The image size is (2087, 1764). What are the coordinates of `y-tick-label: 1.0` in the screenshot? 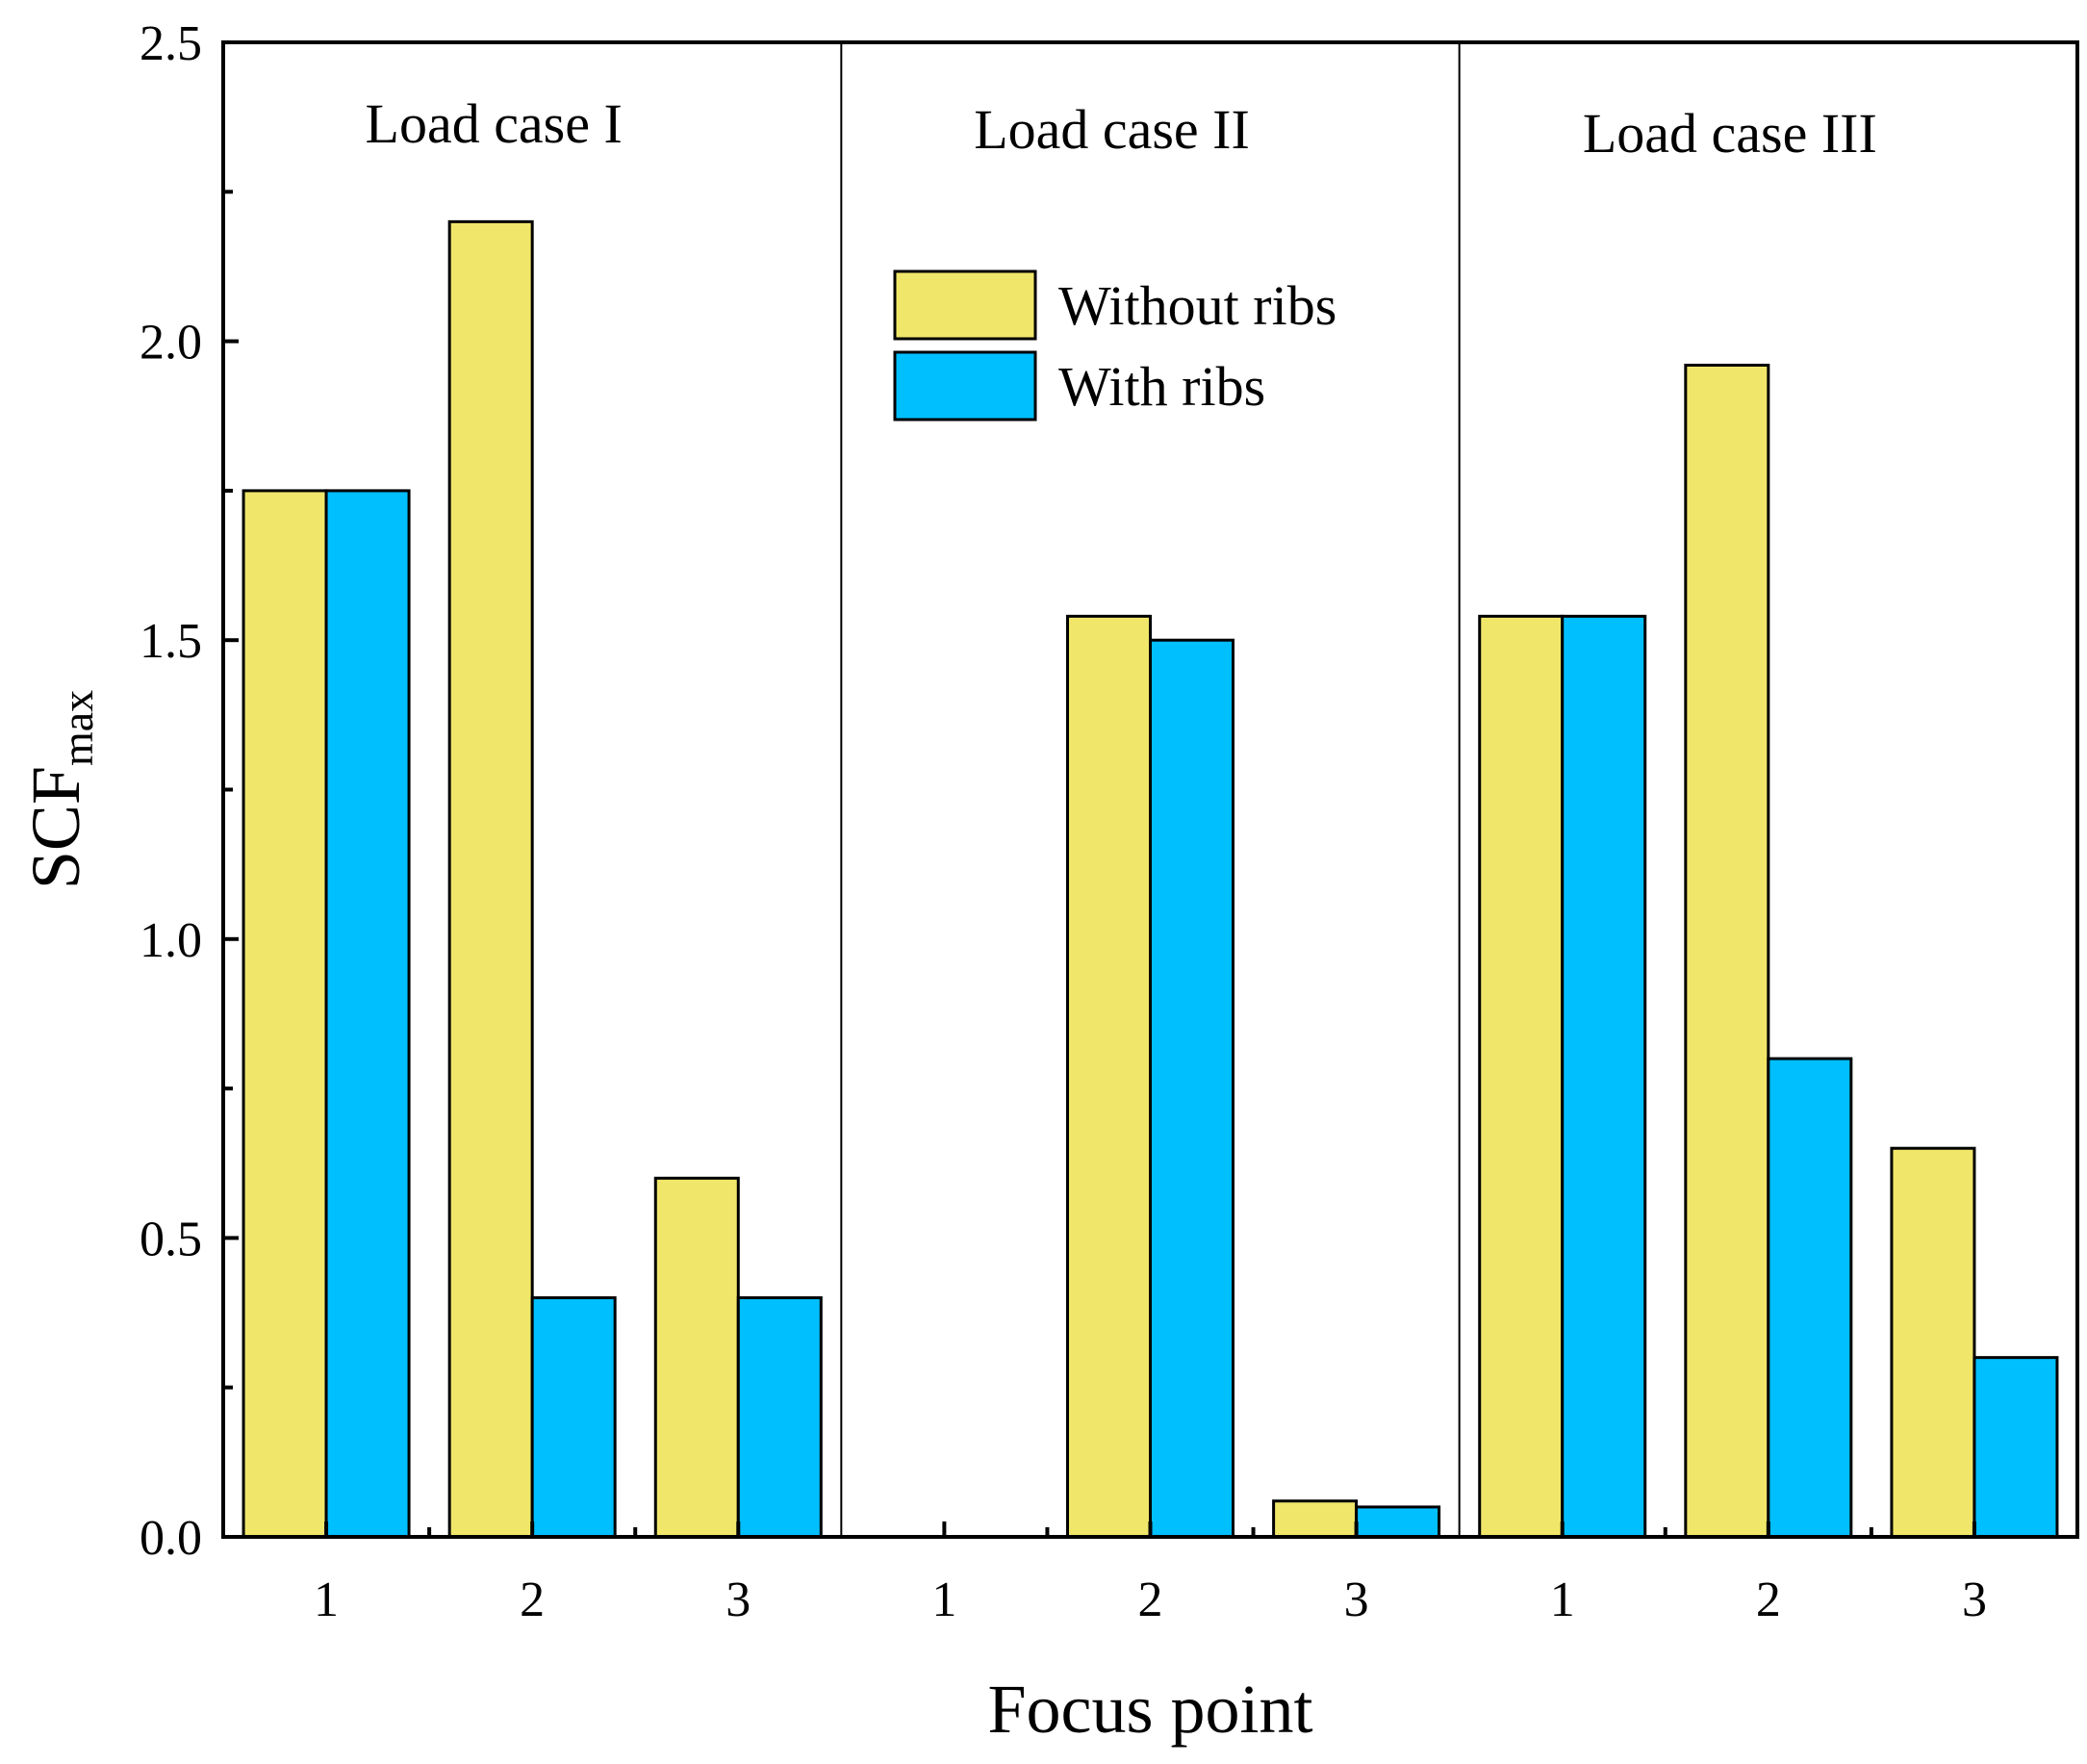 It's located at (171, 940).